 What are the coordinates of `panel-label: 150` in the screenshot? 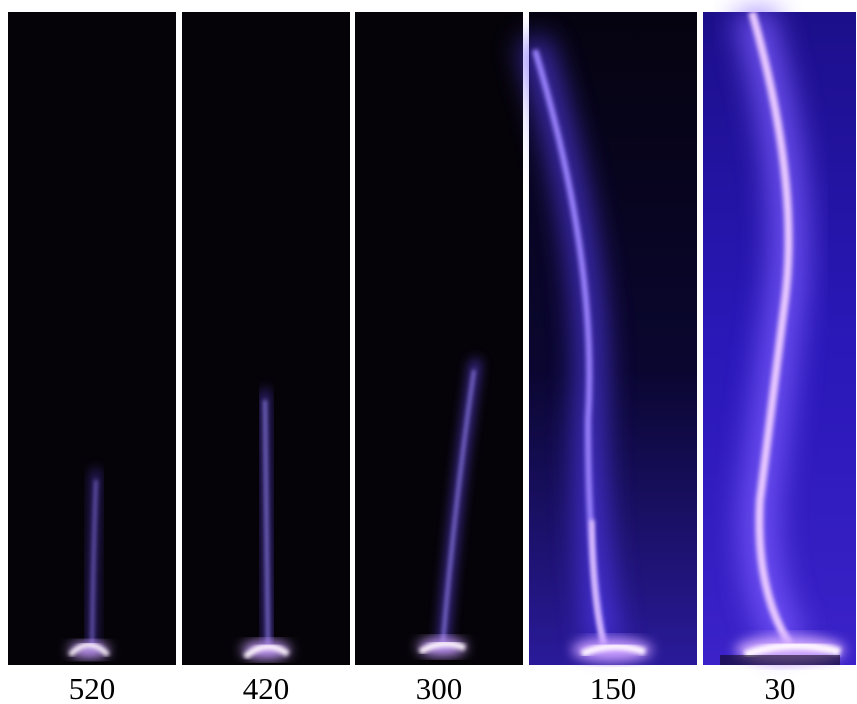 It's located at (613, 687).